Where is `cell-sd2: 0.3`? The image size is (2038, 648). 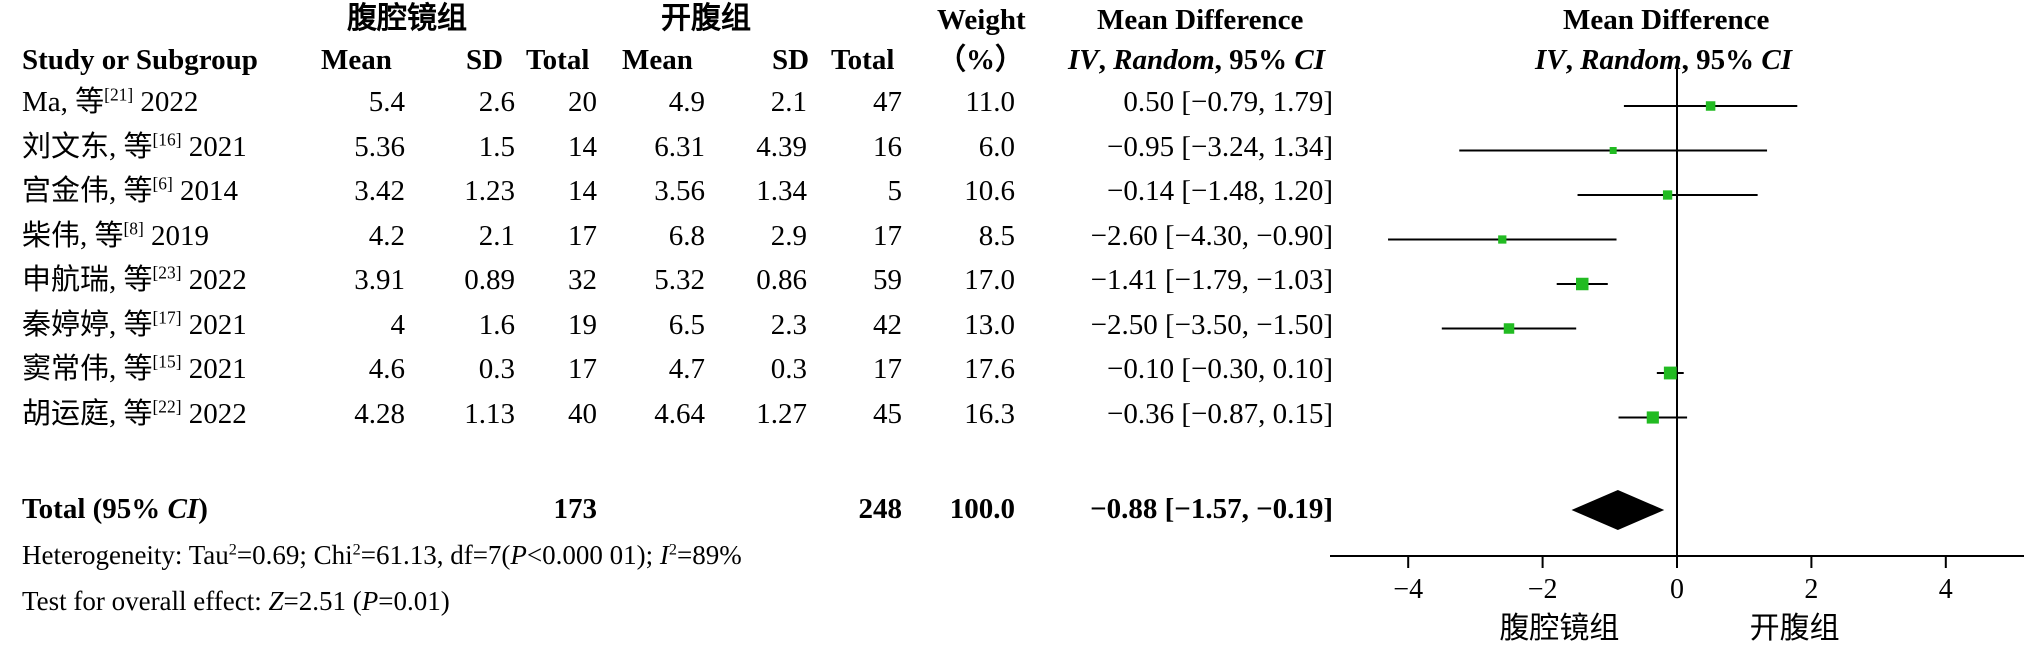
cell-sd2: 0.3 is located at coordinates (788, 369).